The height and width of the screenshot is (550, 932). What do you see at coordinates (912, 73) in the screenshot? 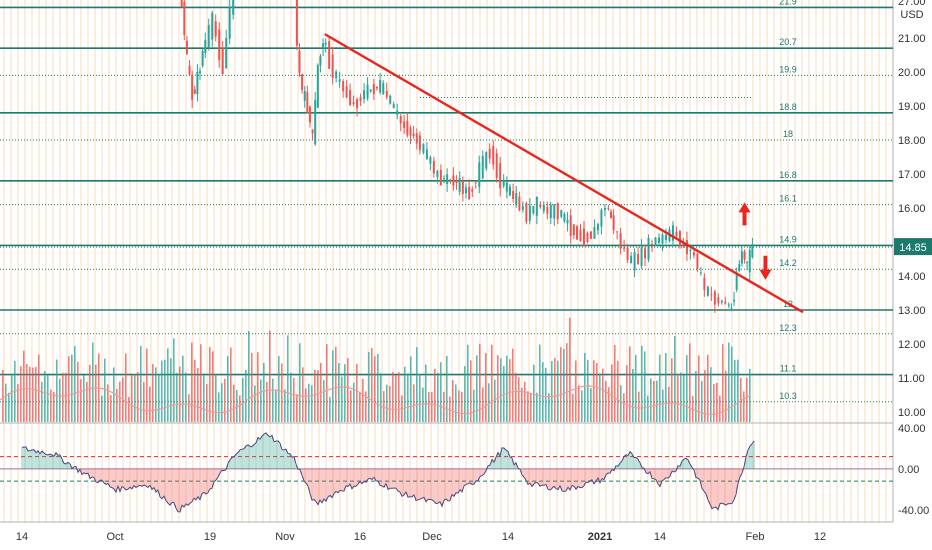
I see `price-tick-label: 20.00` at bounding box center [912, 73].